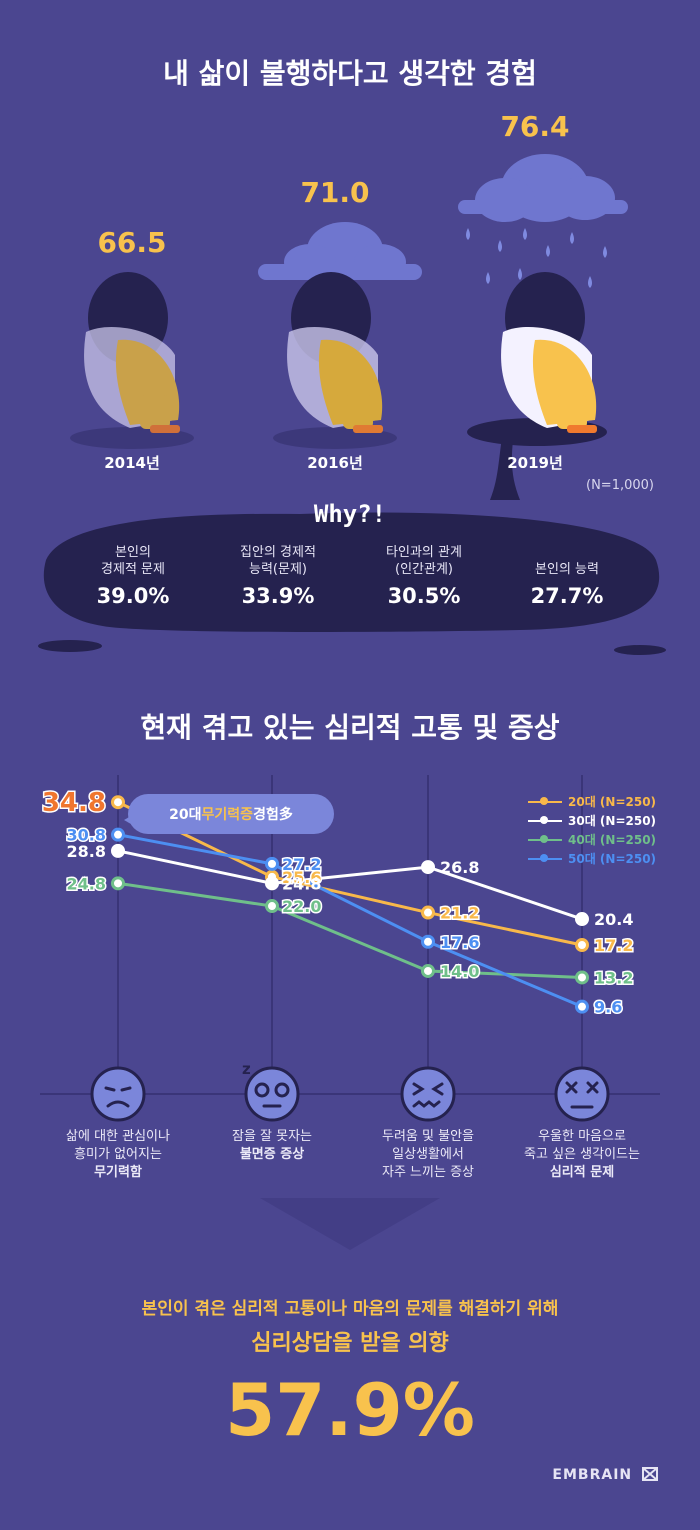 The image size is (700, 1530). I want to click on category-1: 삶에 대한 관심이나 흥미가 없어지는 무기력함, so click(118, 1155).